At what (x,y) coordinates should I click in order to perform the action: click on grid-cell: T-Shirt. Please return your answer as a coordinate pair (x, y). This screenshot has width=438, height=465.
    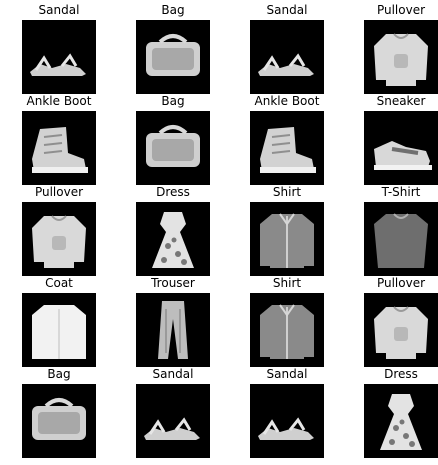
    Looking at the image, I should click on (390, 231).